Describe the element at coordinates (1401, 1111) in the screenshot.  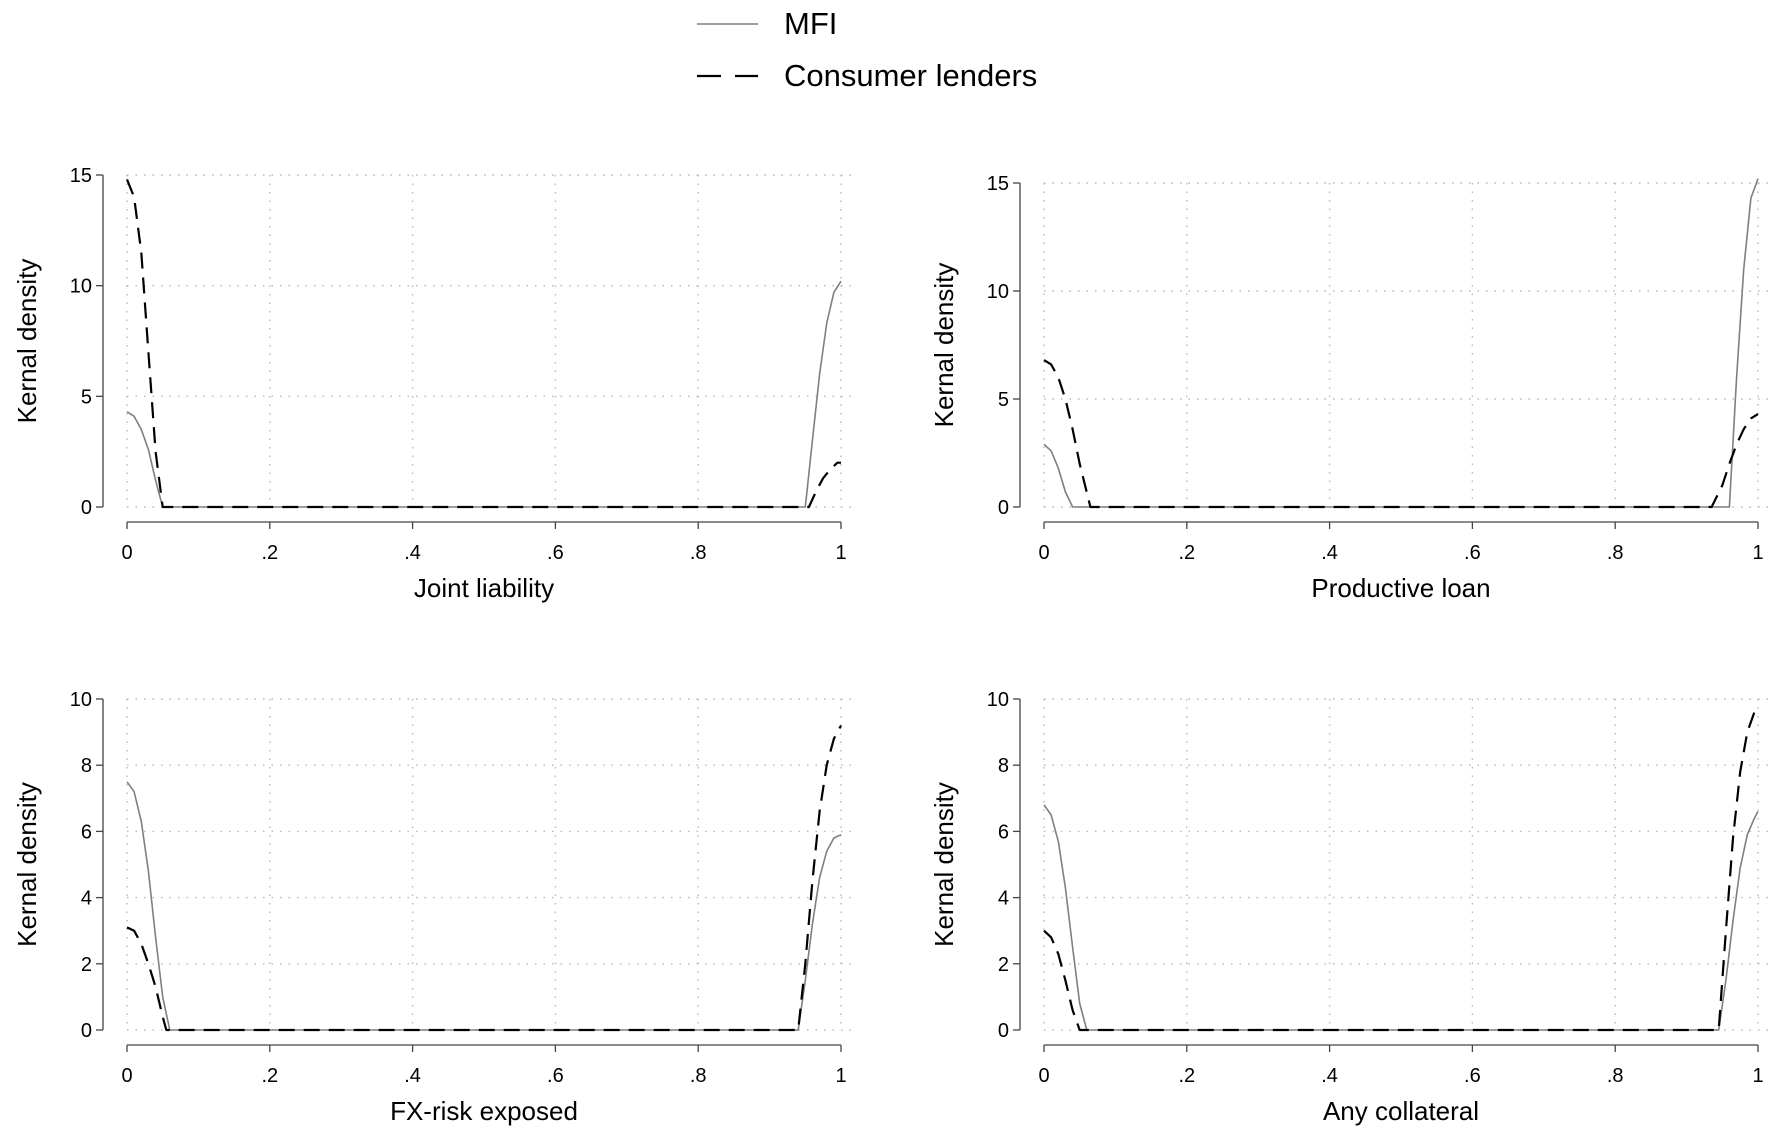
I see `x-axis-title: Any collateral` at that location.